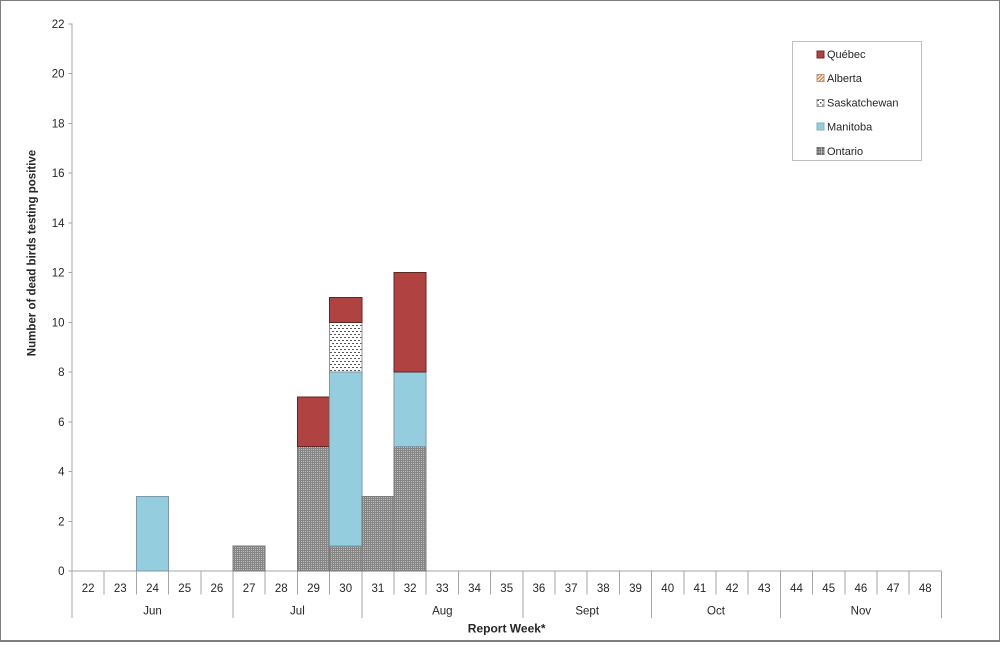  I want to click on svg-text: 45, so click(828, 589).